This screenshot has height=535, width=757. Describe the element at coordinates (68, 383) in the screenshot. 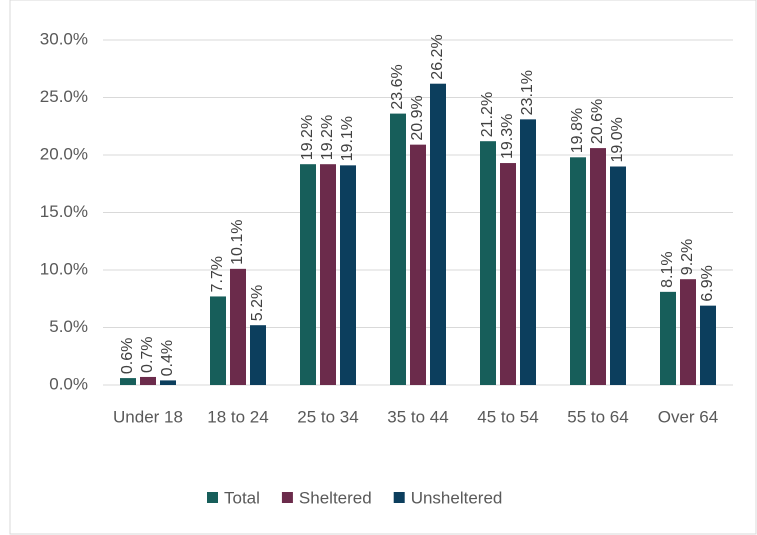

I see `y-tick-label: 0.0%` at that location.